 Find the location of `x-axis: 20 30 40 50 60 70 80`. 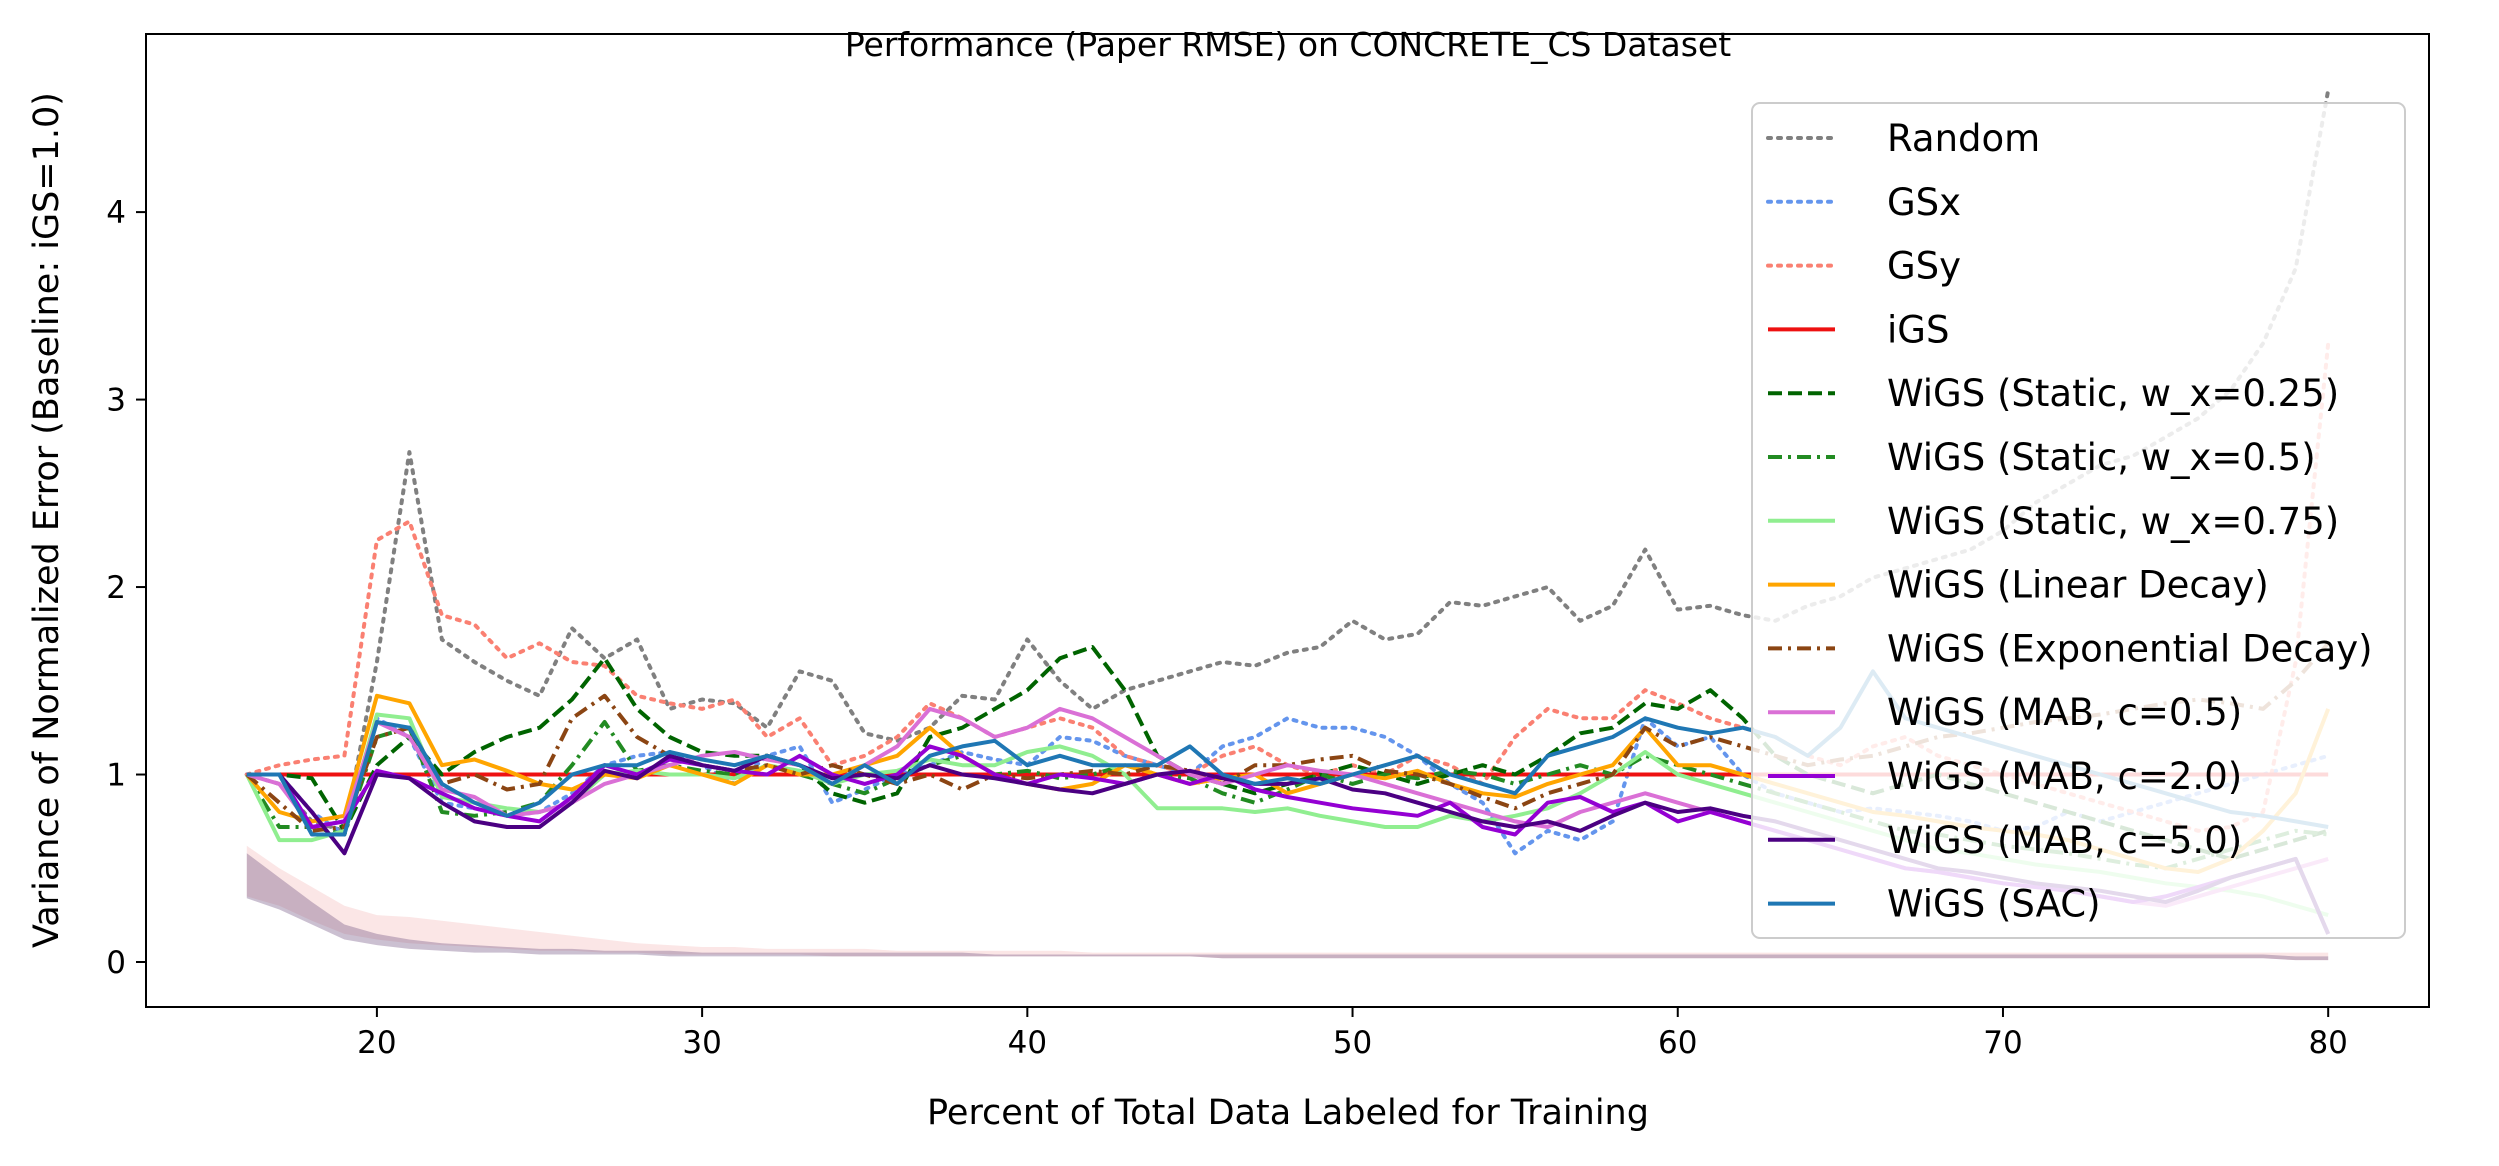

x-axis: 20 30 40 50 60 70 80 is located at coordinates (1352, 1034).